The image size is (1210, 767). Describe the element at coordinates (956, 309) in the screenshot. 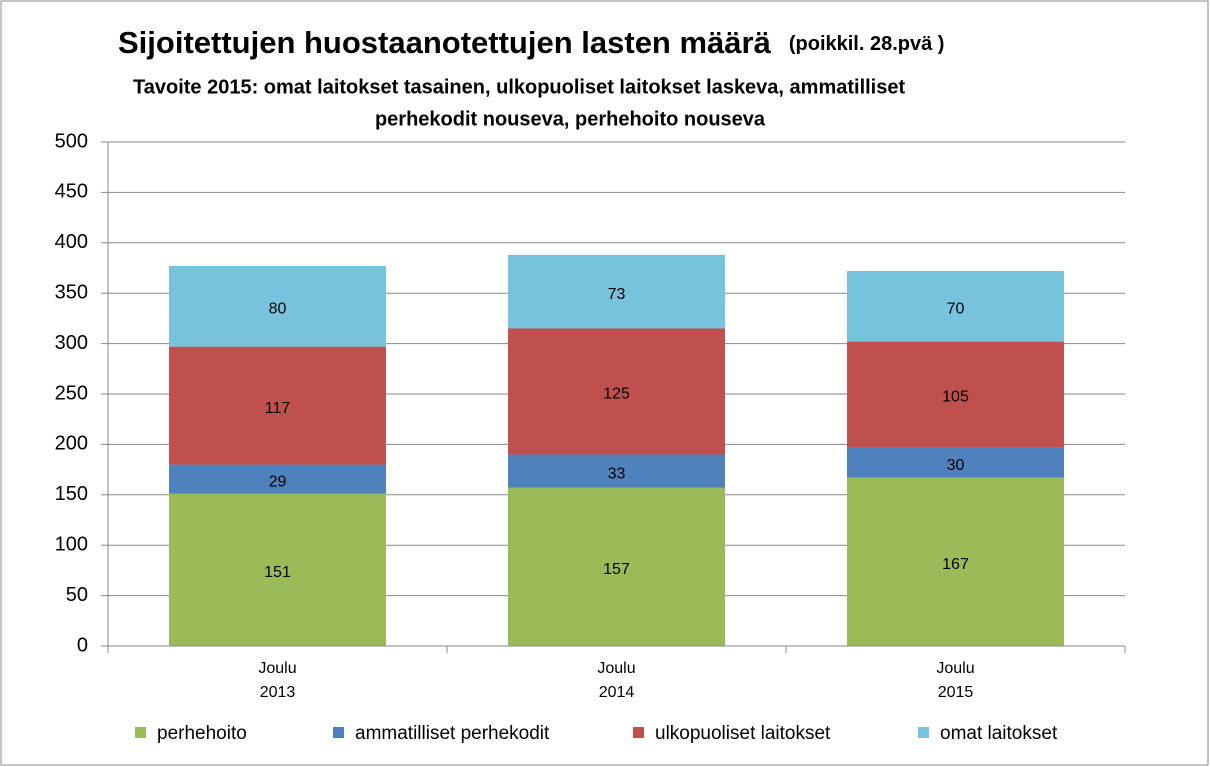

I see `data-label: 70` at that location.